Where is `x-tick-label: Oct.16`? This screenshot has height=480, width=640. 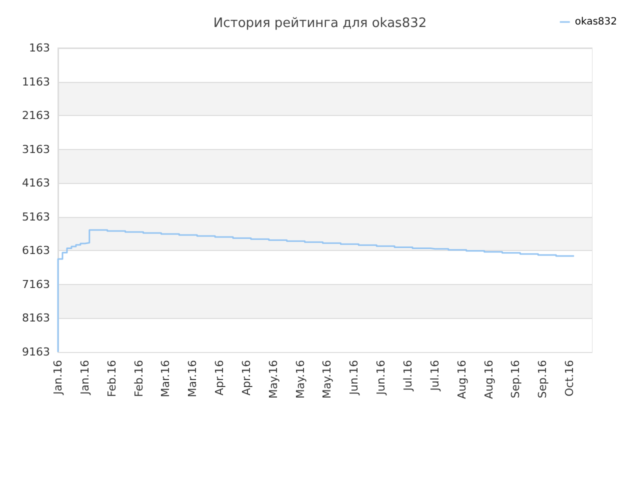 x-tick-label: Oct.16 is located at coordinates (569, 378).